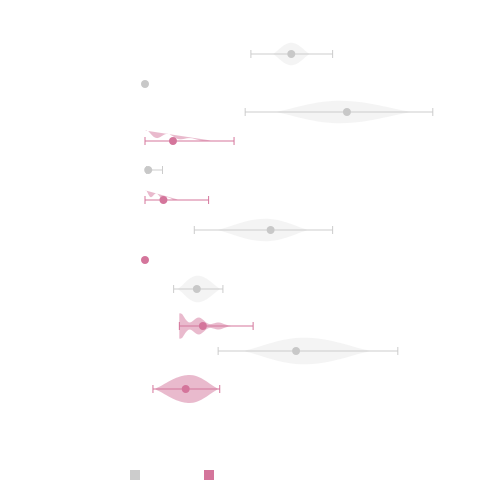  What do you see at coordinates (172, 475) in the screenshot?
I see `legend` at bounding box center [172, 475].